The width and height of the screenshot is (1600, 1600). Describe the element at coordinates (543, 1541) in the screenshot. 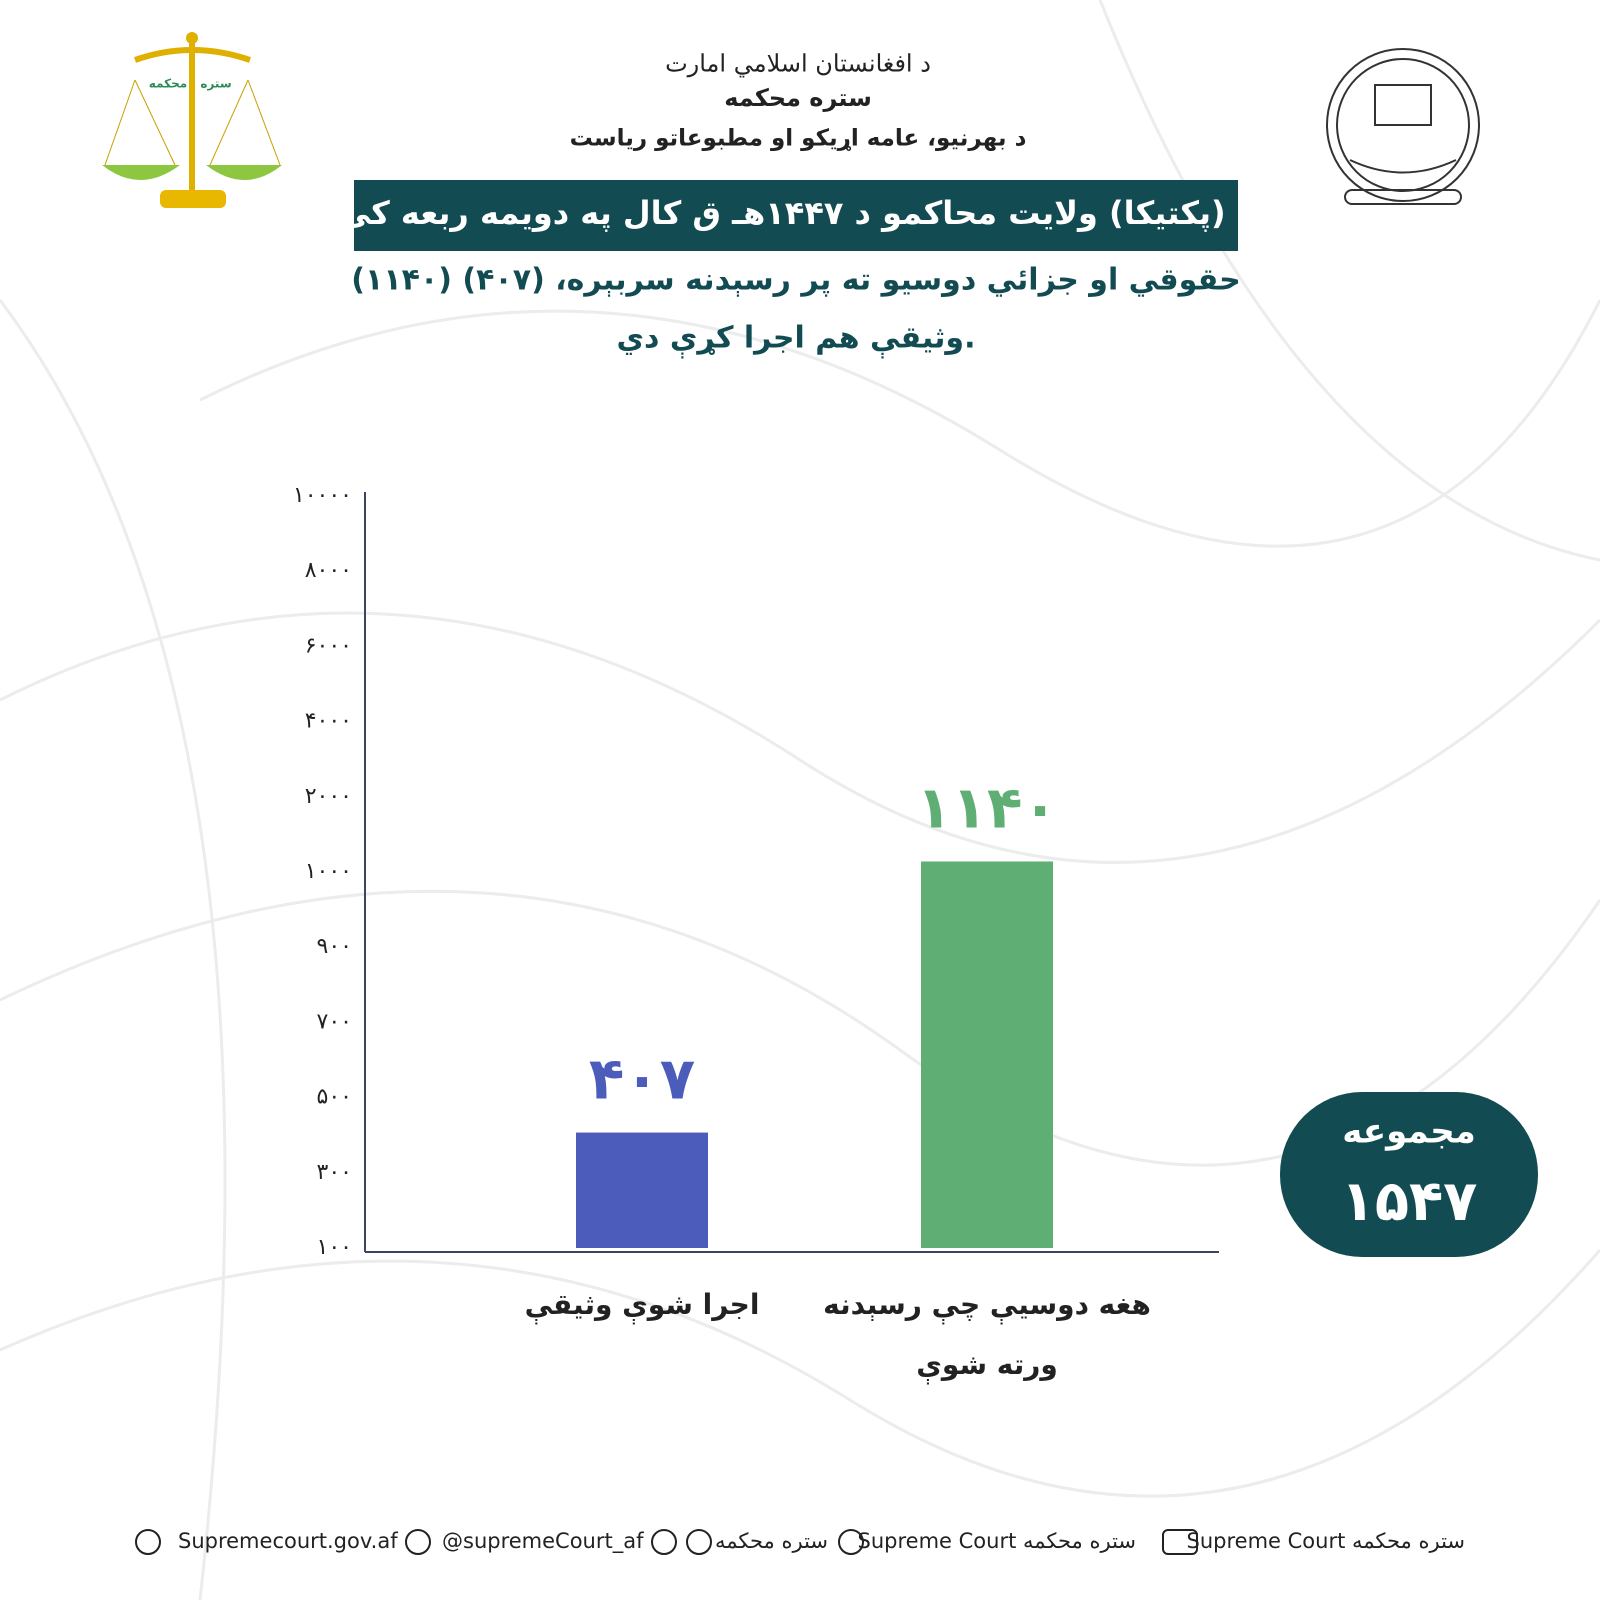

I see `footer-link: @supremeCourt_af` at that location.